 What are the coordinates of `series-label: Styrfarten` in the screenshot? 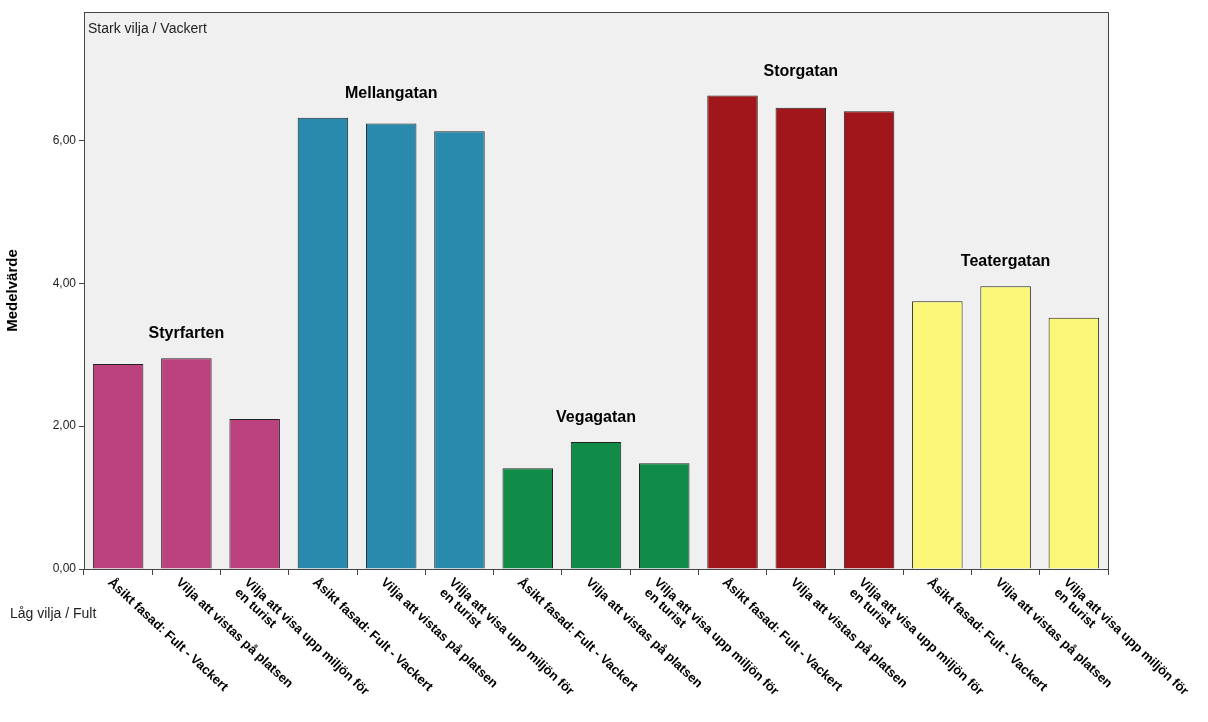 It's located at (186, 333).